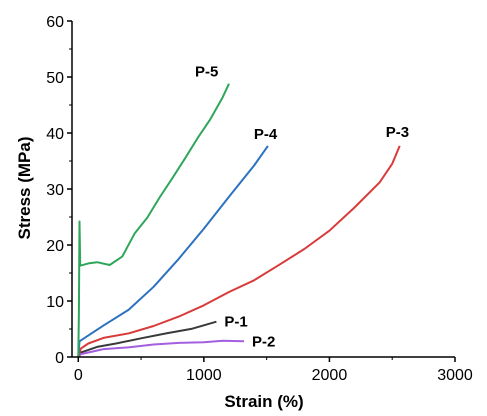  Describe the element at coordinates (55, 246) in the screenshot. I see `y-tick-label: 20` at that location.